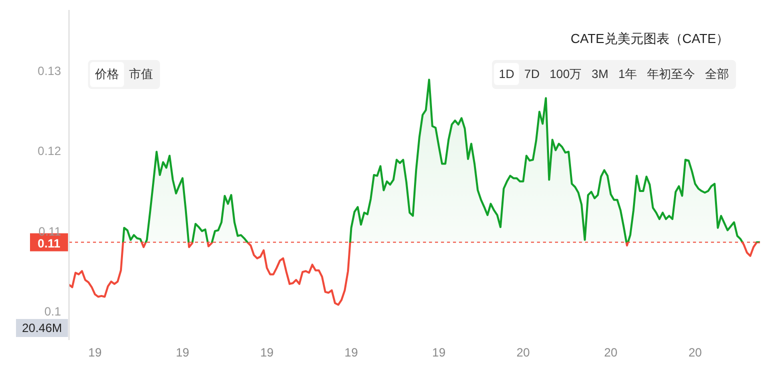 The image size is (784, 379). I want to click on annotation: 1年, so click(627, 74).